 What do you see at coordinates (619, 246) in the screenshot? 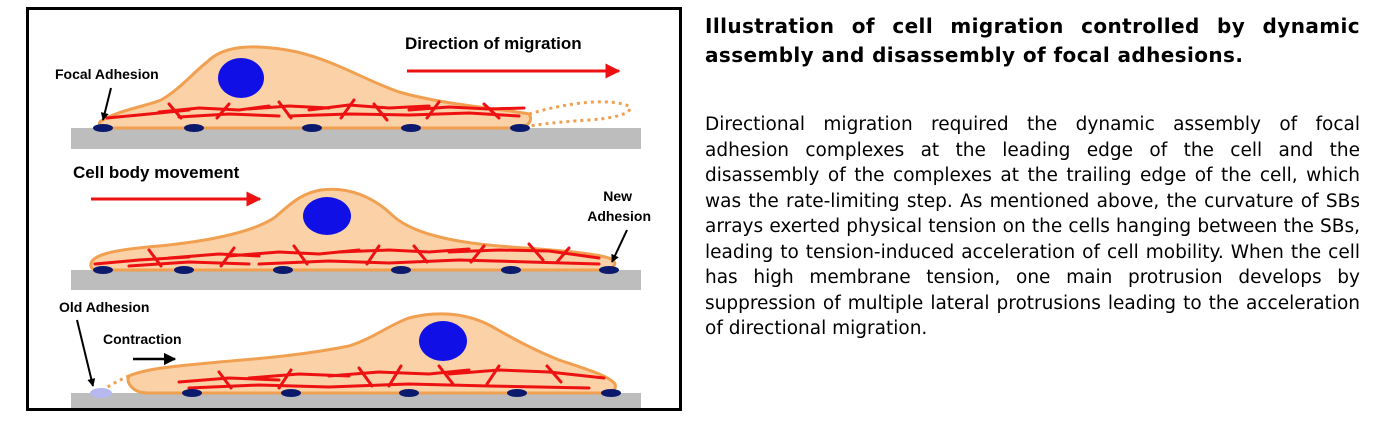
I see `new-adhesion-pointer` at bounding box center [619, 246].